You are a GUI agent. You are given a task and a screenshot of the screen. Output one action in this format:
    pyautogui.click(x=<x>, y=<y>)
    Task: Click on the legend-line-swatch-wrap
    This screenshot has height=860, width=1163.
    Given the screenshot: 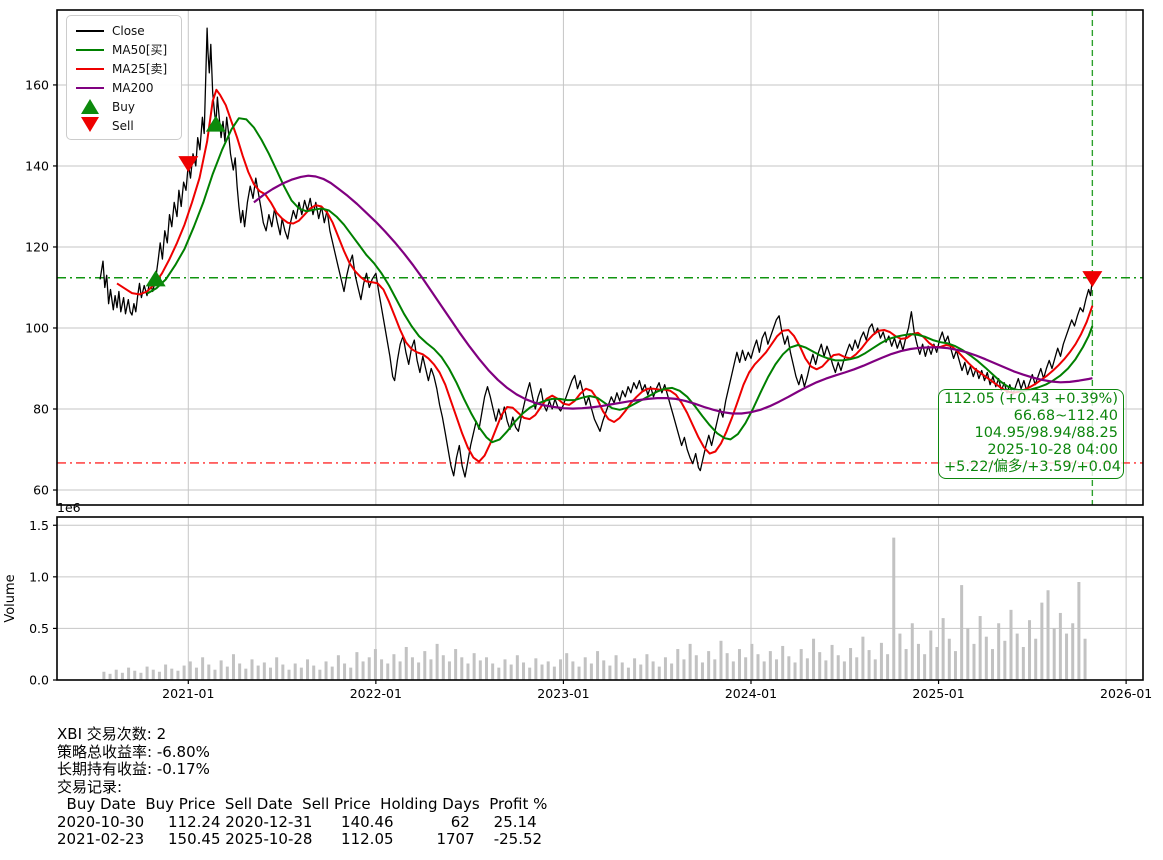 What is the action you would take?
    pyautogui.click(x=90, y=49)
    